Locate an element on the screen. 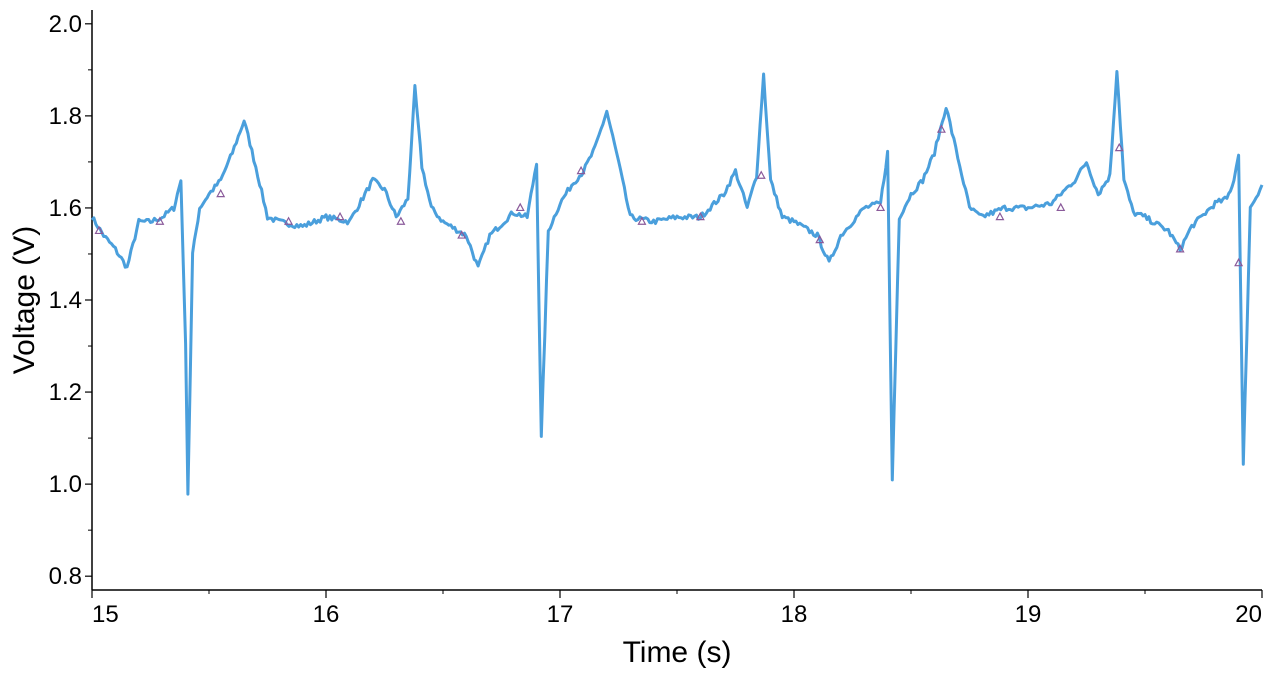 This screenshot has width=1264, height=674. y-tick-label: 1.8 is located at coordinates (65, 116).